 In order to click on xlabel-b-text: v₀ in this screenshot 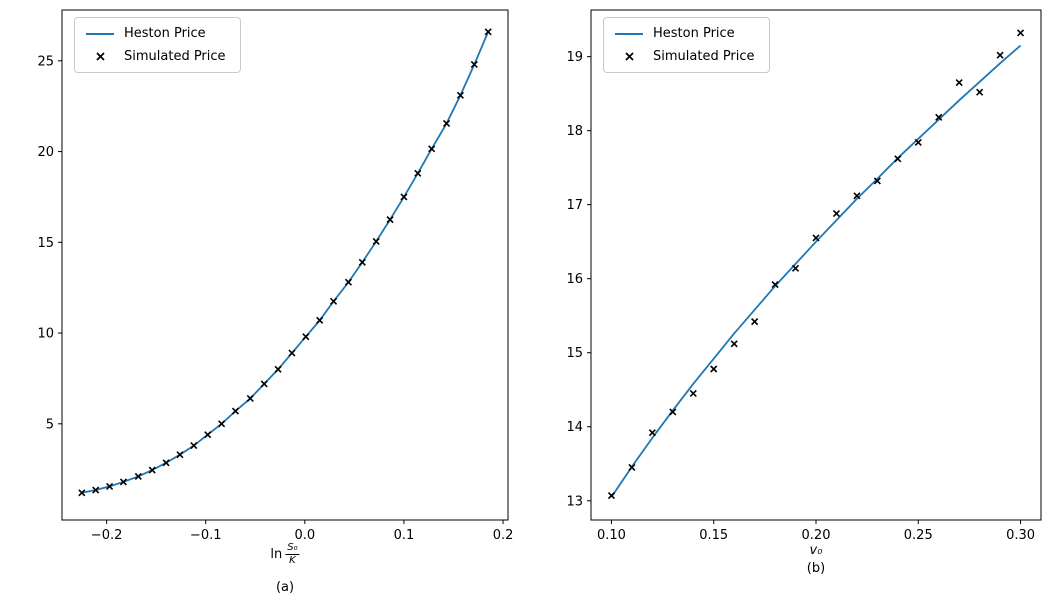, I will do `click(816, 550)`.